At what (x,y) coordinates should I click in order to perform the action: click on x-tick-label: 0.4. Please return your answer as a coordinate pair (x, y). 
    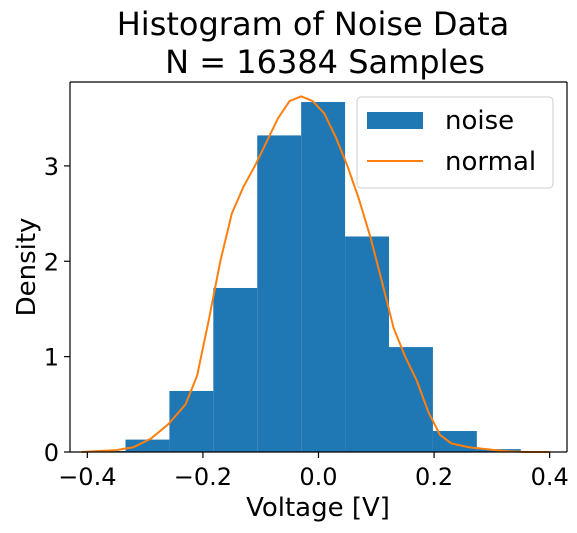
    Looking at the image, I should click on (550, 477).